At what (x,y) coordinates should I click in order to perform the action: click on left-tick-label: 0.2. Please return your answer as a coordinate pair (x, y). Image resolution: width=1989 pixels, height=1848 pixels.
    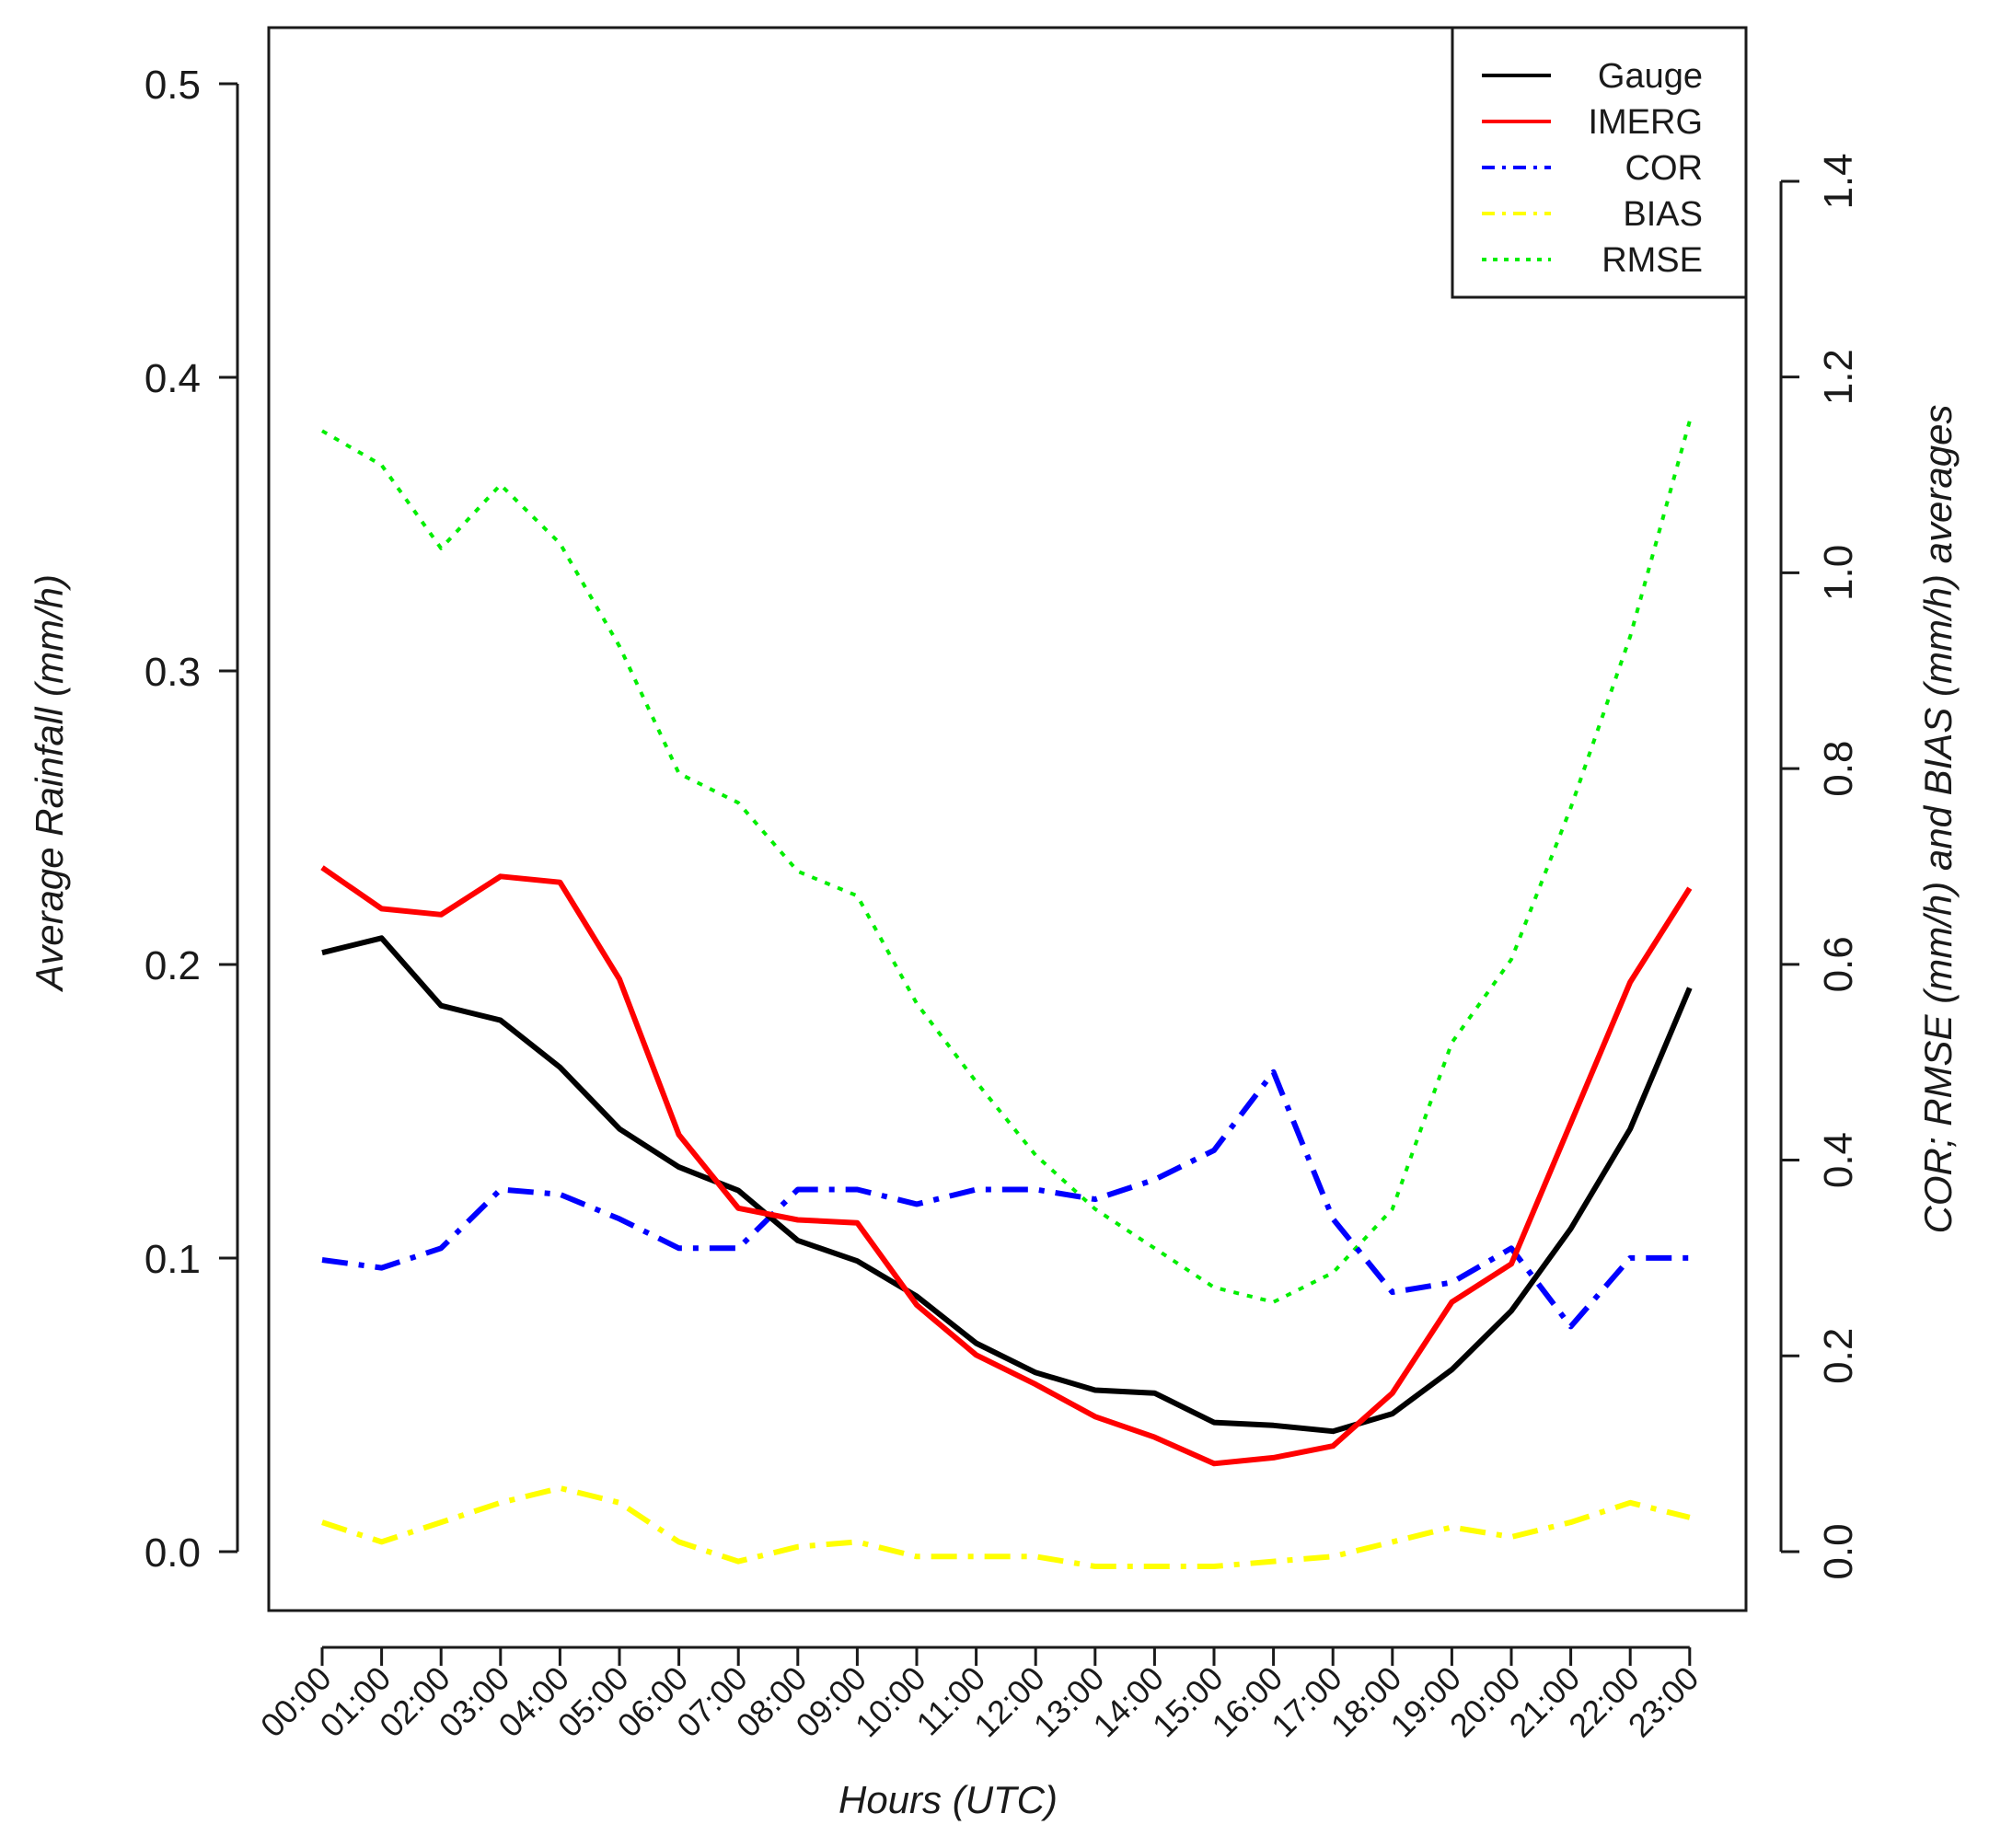
    Looking at the image, I should click on (173, 965).